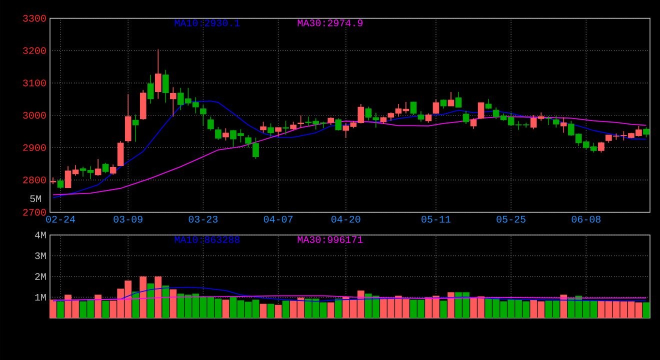 The image size is (660, 360). Describe the element at coordinates (128, 219) in the screenshot. I see `x-tick-label: 03-09` at that location.